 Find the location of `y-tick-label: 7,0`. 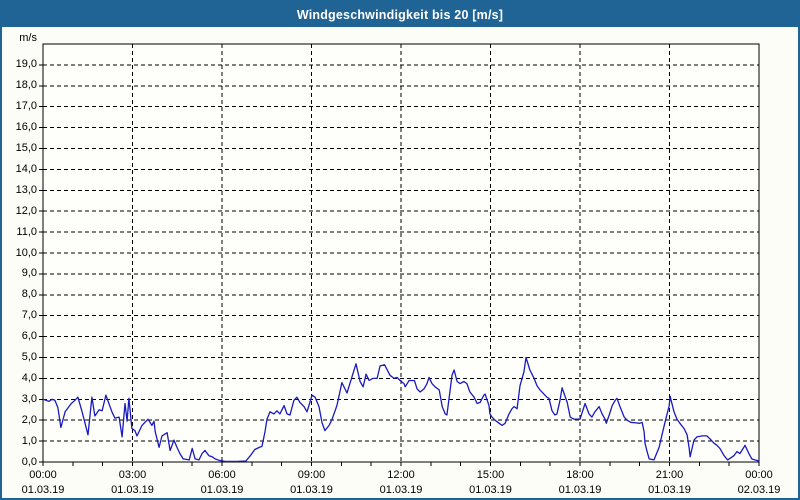

y-tick-label: 7,0 is located at coordinates (29, 315).